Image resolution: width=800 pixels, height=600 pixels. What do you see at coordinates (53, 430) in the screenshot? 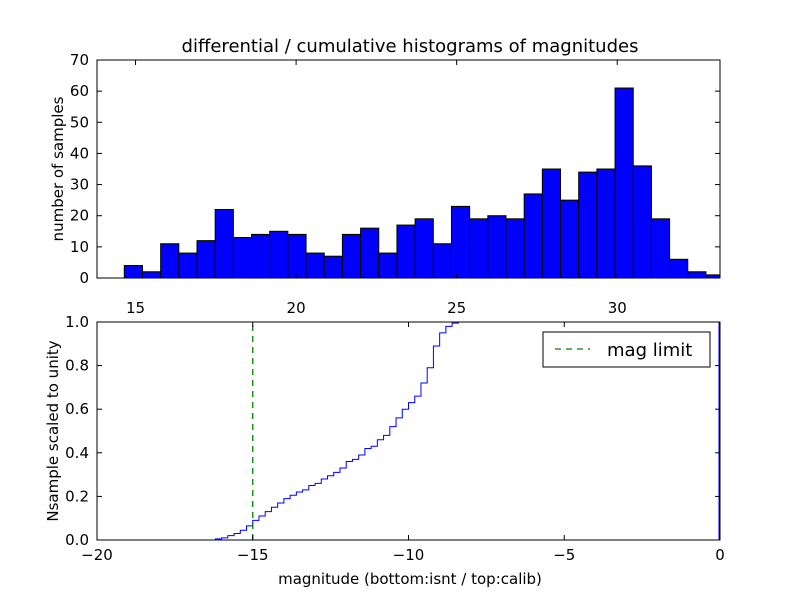
I see `cumulative-ylabel: Nsample scaled to unity` at bounding box center [53, 430].